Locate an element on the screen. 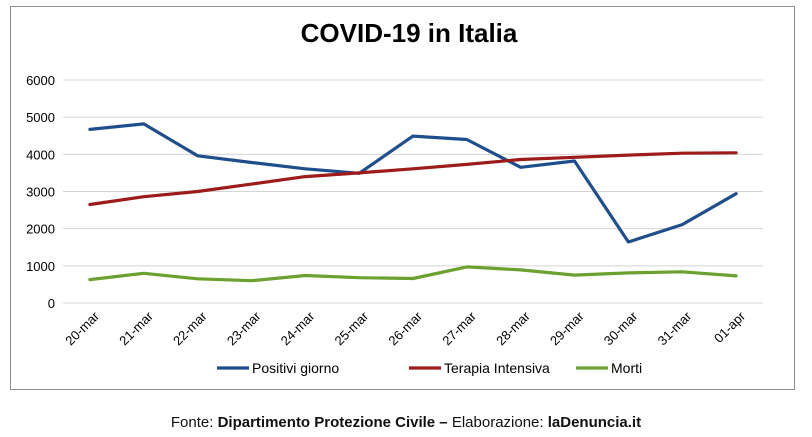  y-tick-label: 6000 is located at coordinates (40, 80).